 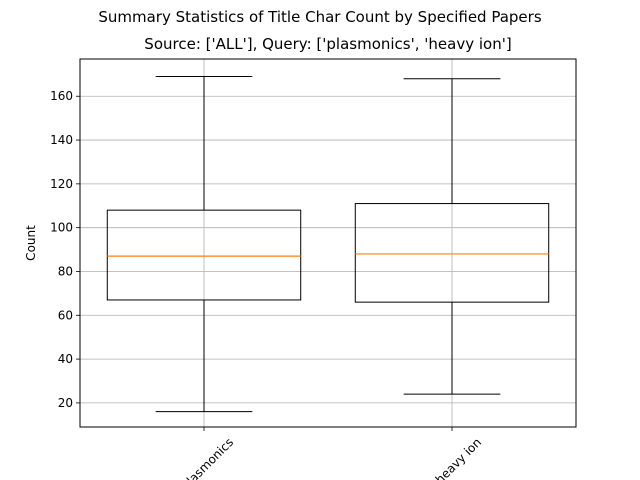 I want to click on y-axis-label: Count, so click(x=31, y=243).